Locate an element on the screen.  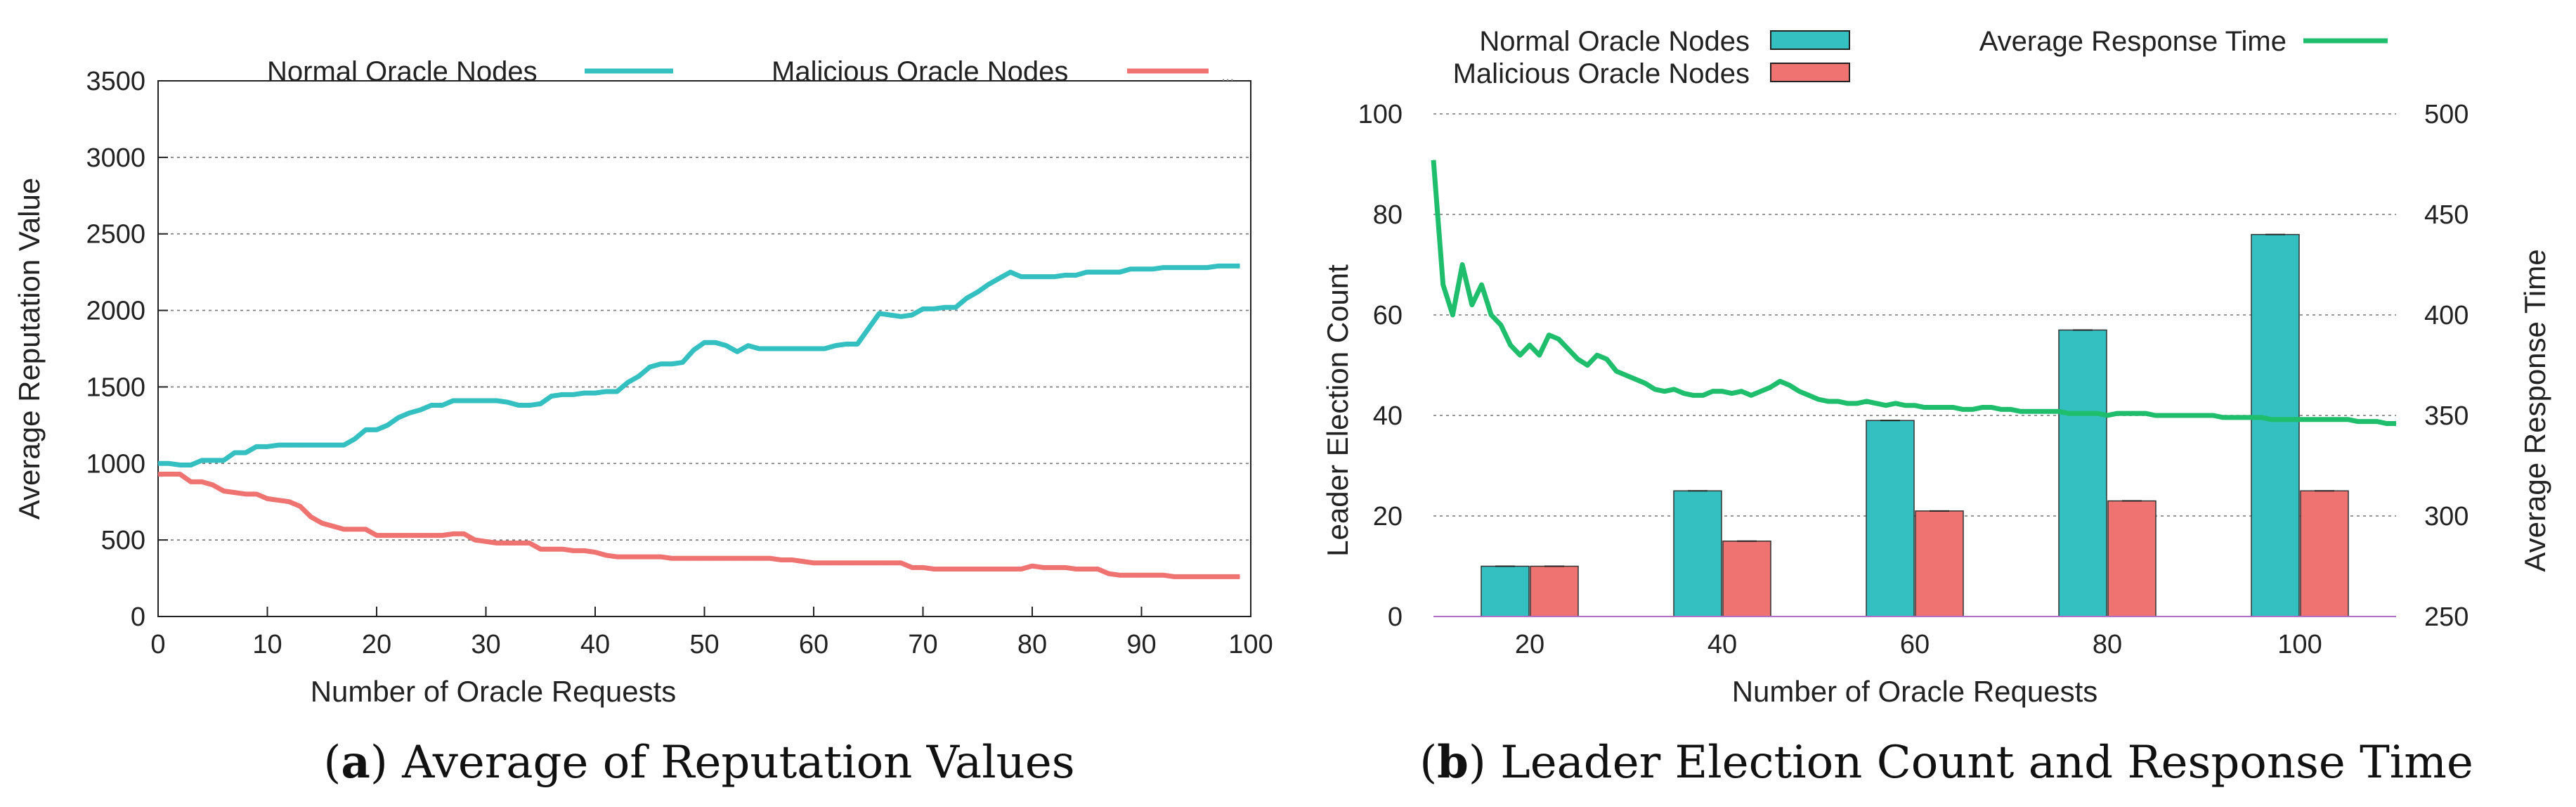
b-x-tick-20: 20 is located at coordinates (1529, 645).